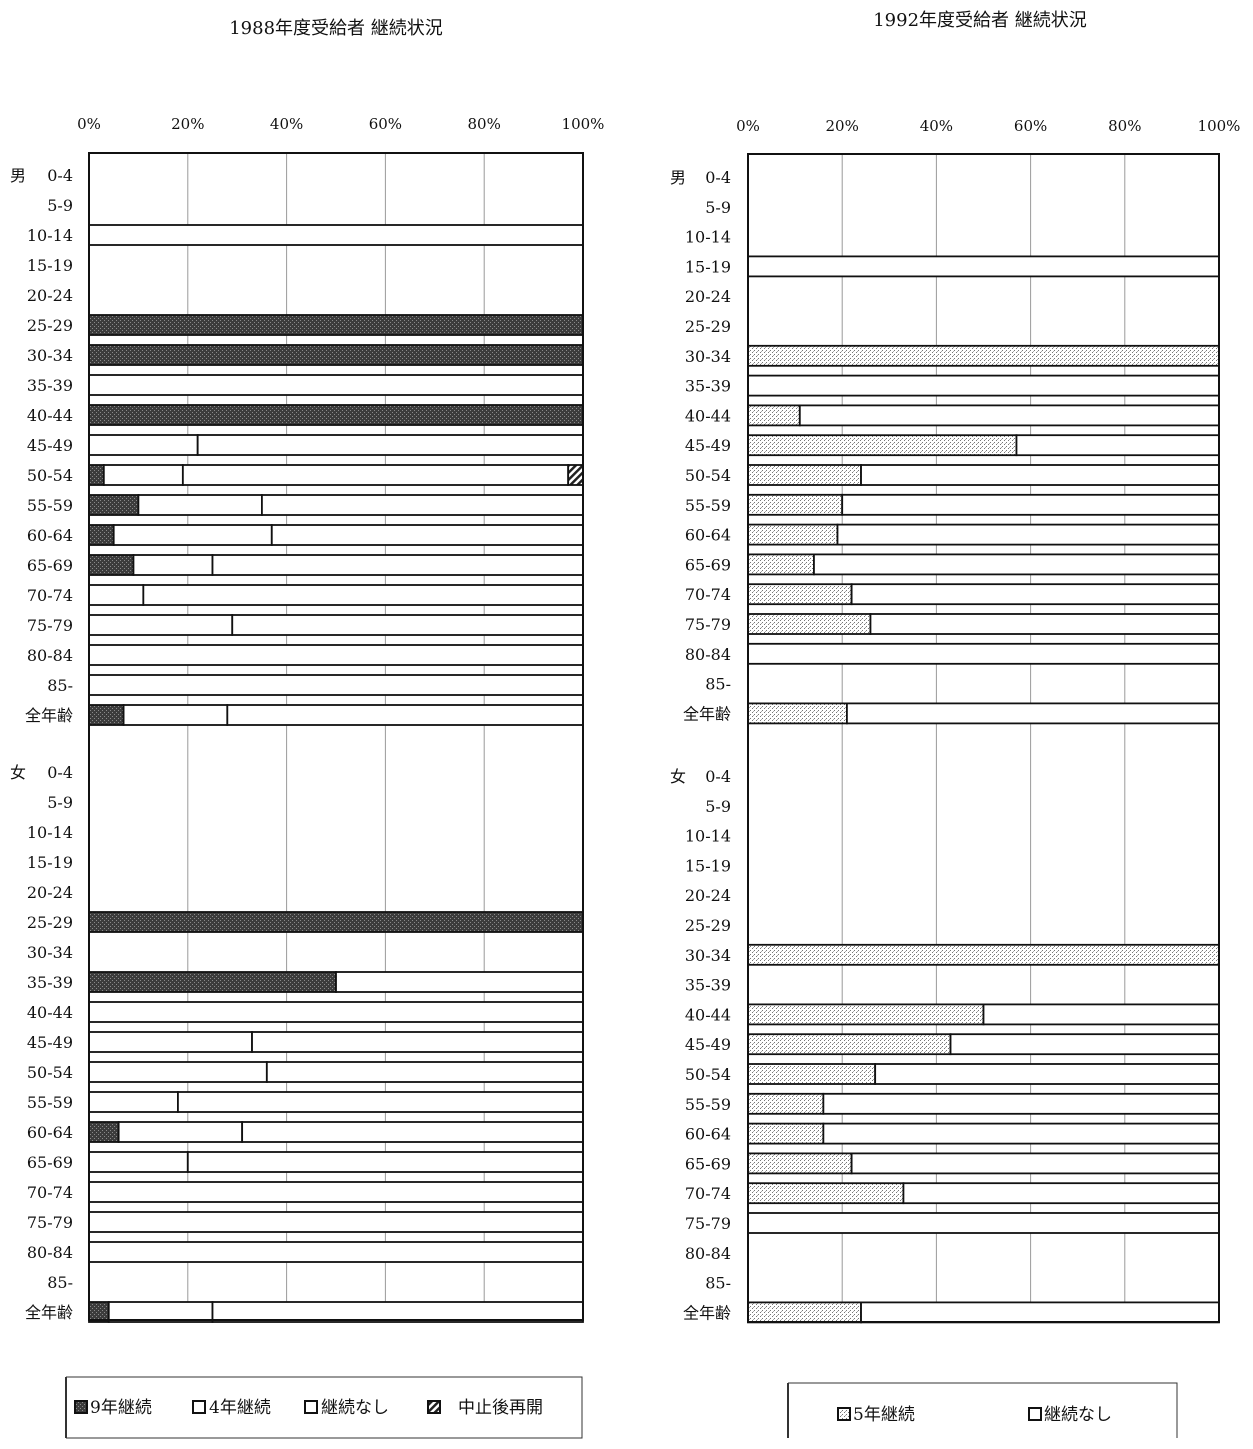 This screenshot has width=1253, height=1449. What do you see at coordinates (18, 772) in the screenshot?
I see `group-label: 女` at bounding box center [18, 772].